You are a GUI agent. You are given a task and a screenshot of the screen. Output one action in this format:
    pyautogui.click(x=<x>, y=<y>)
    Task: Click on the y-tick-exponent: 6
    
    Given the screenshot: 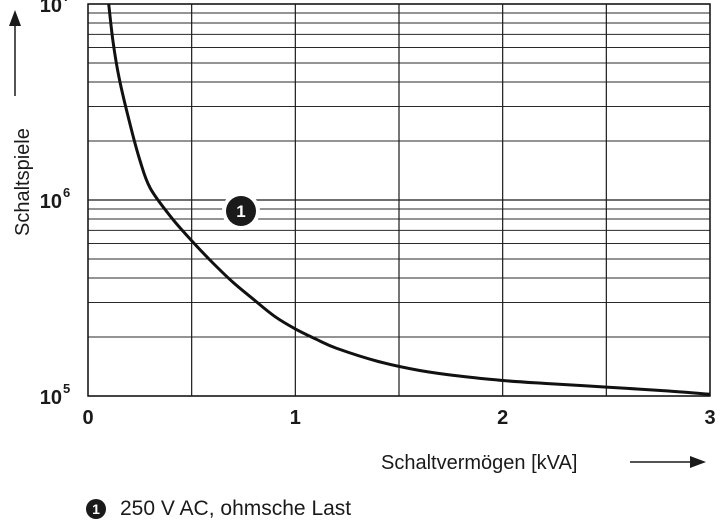 What is the action you would take?
    pyautogui.click(x=66, y=192)
    